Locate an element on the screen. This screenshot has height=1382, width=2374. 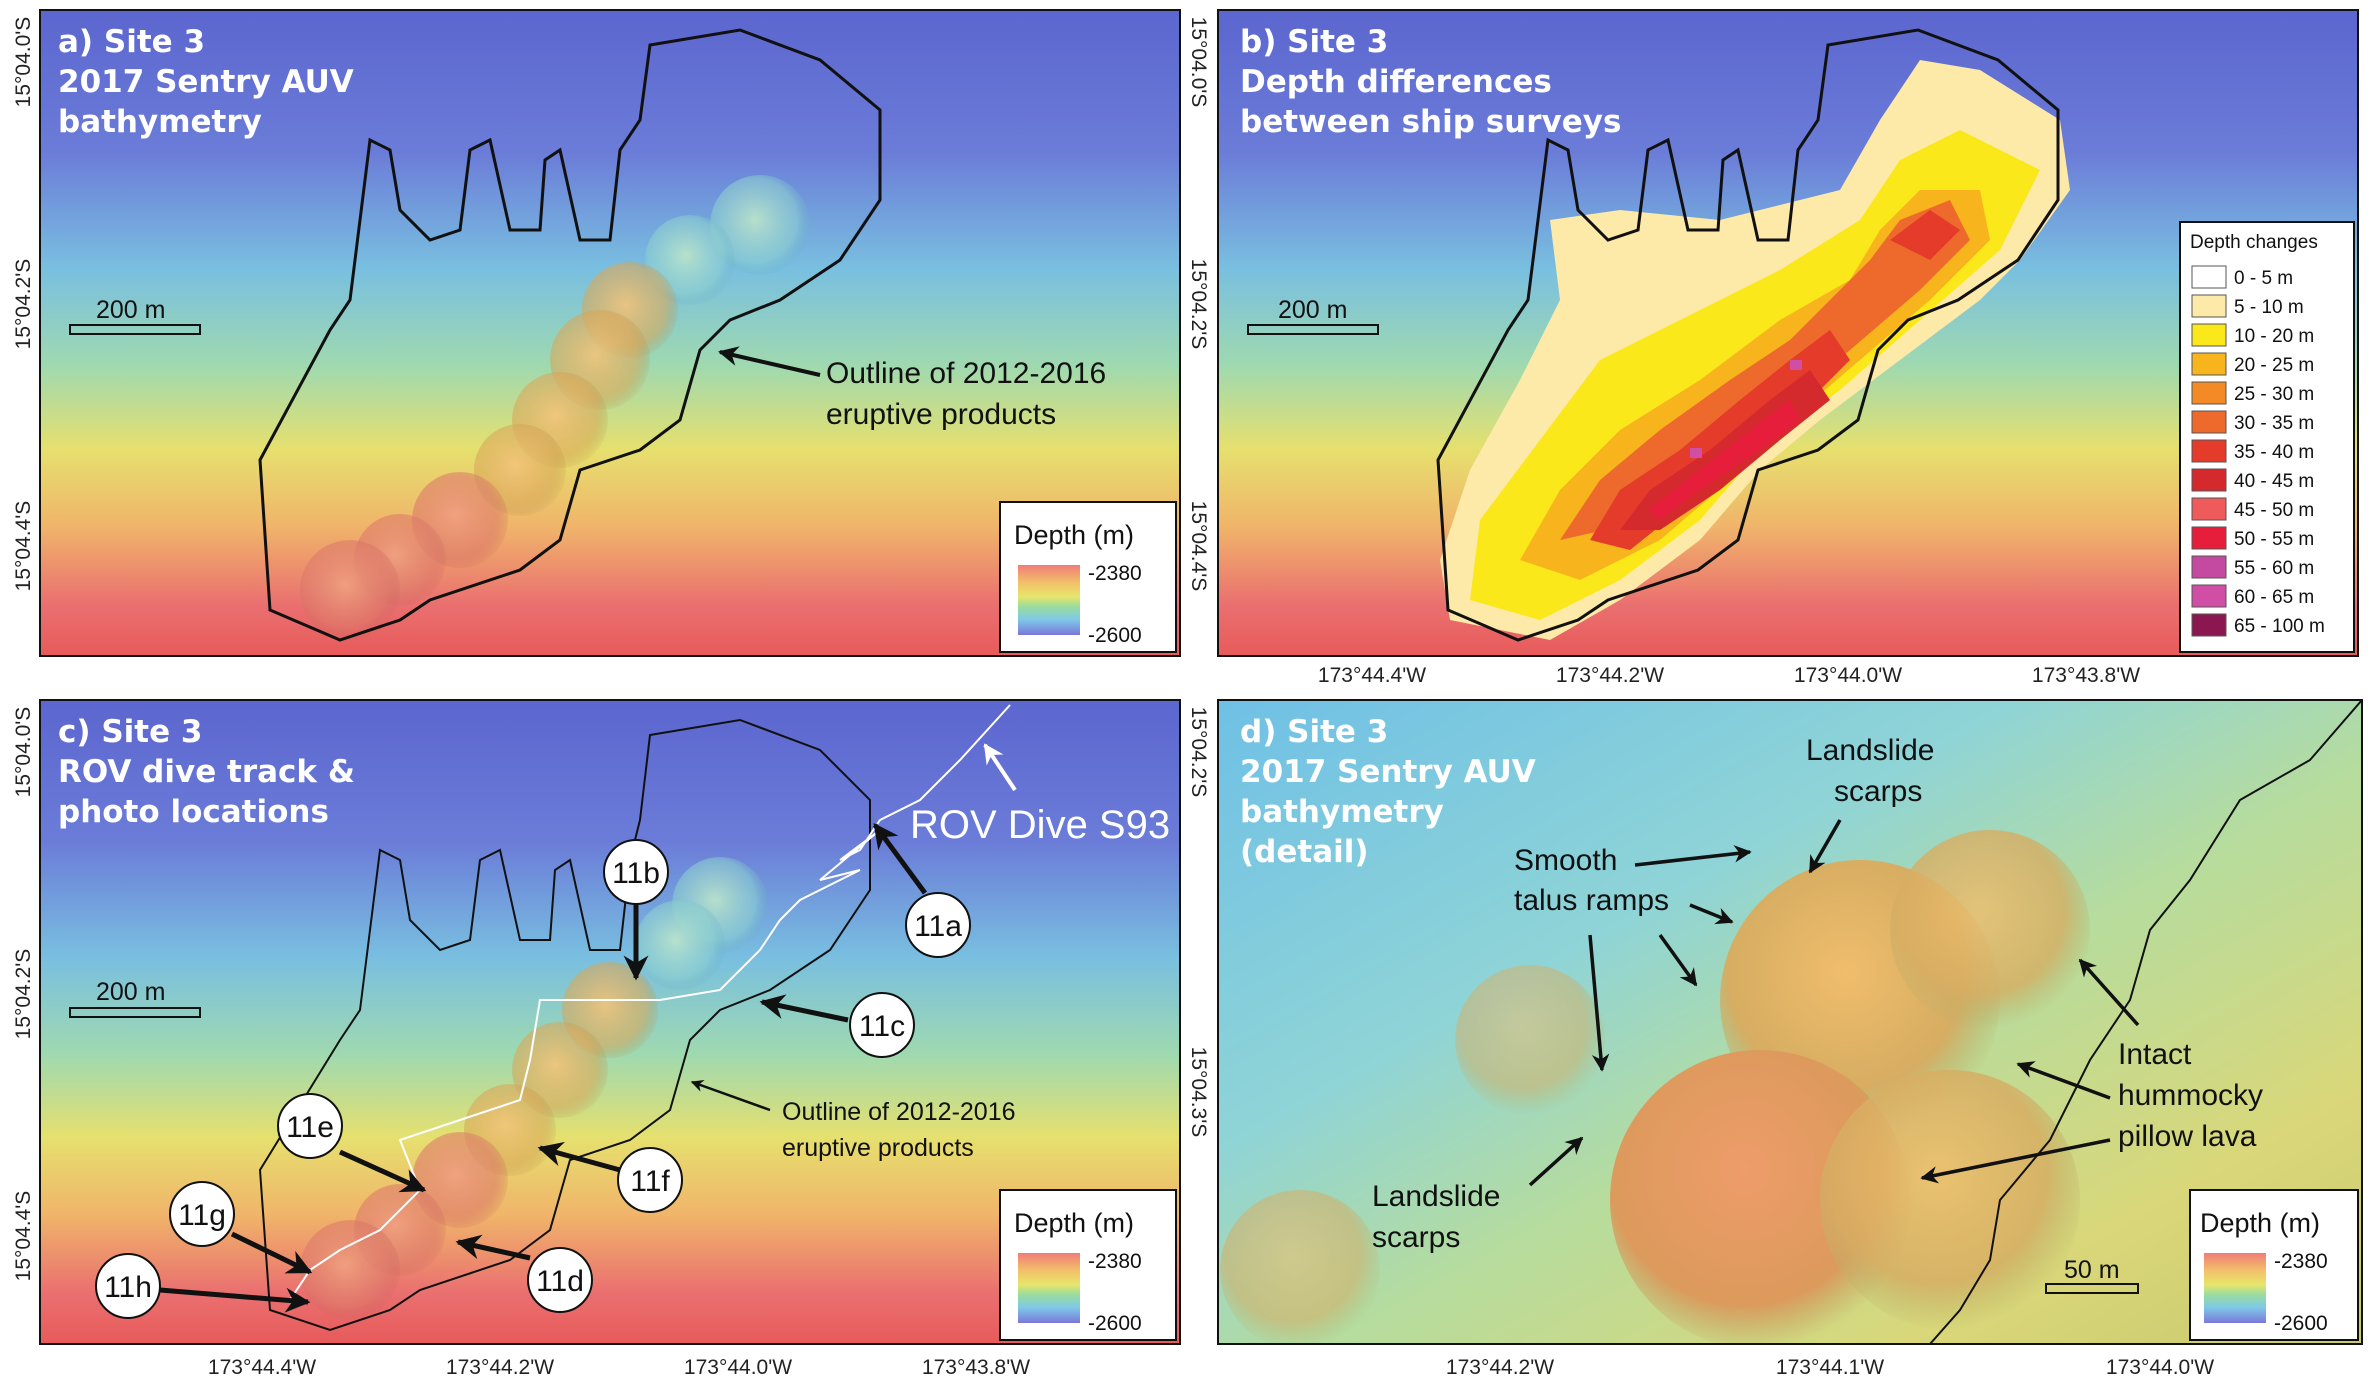
landslide-scarps-top: Landslide scarps is located at coordinates (1870, 804).